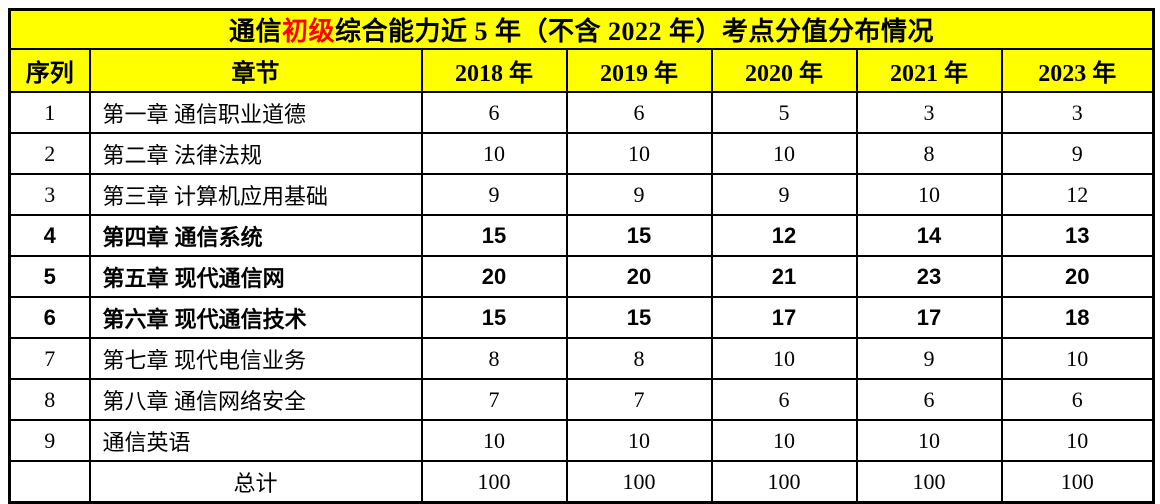 The image size is (1160, 504). I want to click on title-part-3: 综合能力近 5 年（不含 2022 年）考点分值分布情况, so click(635, 31).